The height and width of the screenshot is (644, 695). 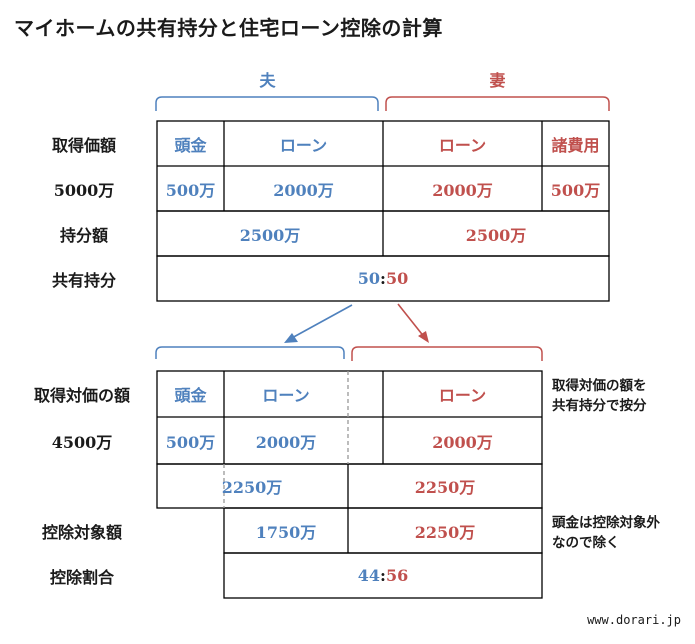 What do you see at coordinates (83, 145) in the screenshot?
I see `acquisition-cost-label: 取得価額` at bounding box center [83, 145].